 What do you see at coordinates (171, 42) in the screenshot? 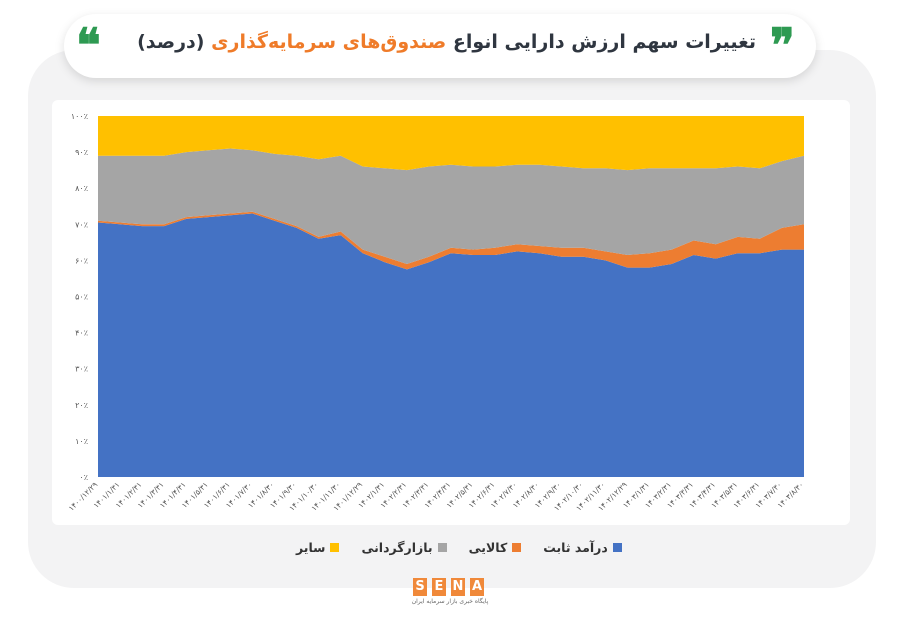
I see `title-text-end: (درصد)` at bounding box center [171, 42].